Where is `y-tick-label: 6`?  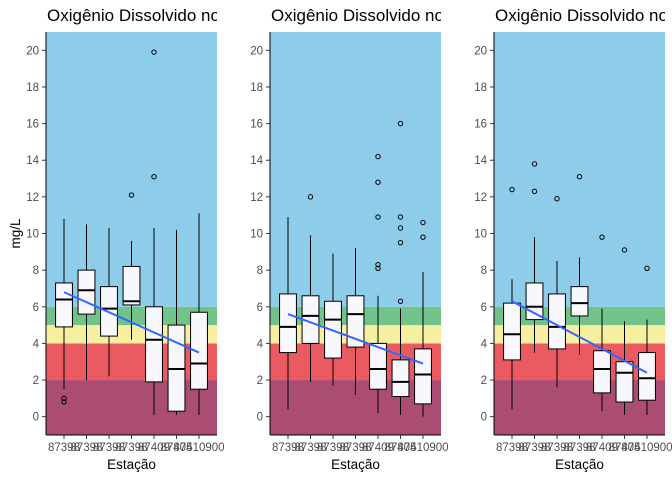 y-tick-label: 6 is located at coordinates (260, 308).